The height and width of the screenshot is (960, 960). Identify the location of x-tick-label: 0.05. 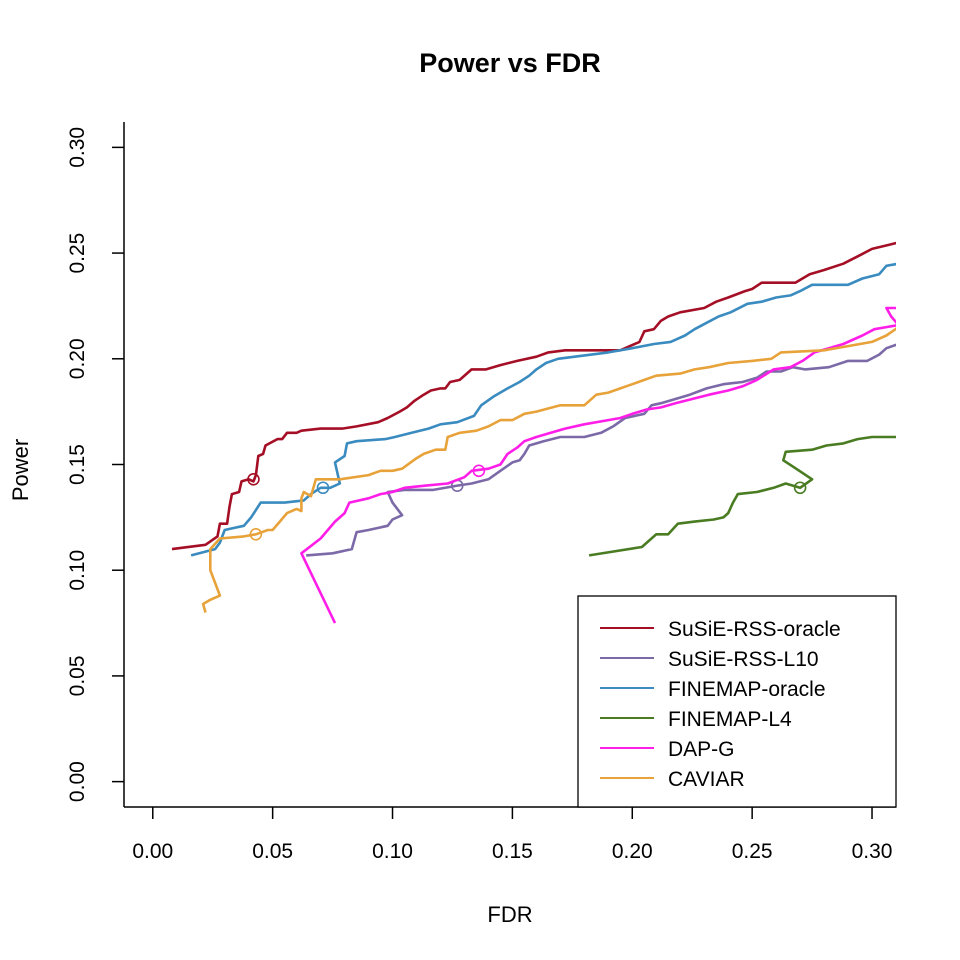
(272, 851).